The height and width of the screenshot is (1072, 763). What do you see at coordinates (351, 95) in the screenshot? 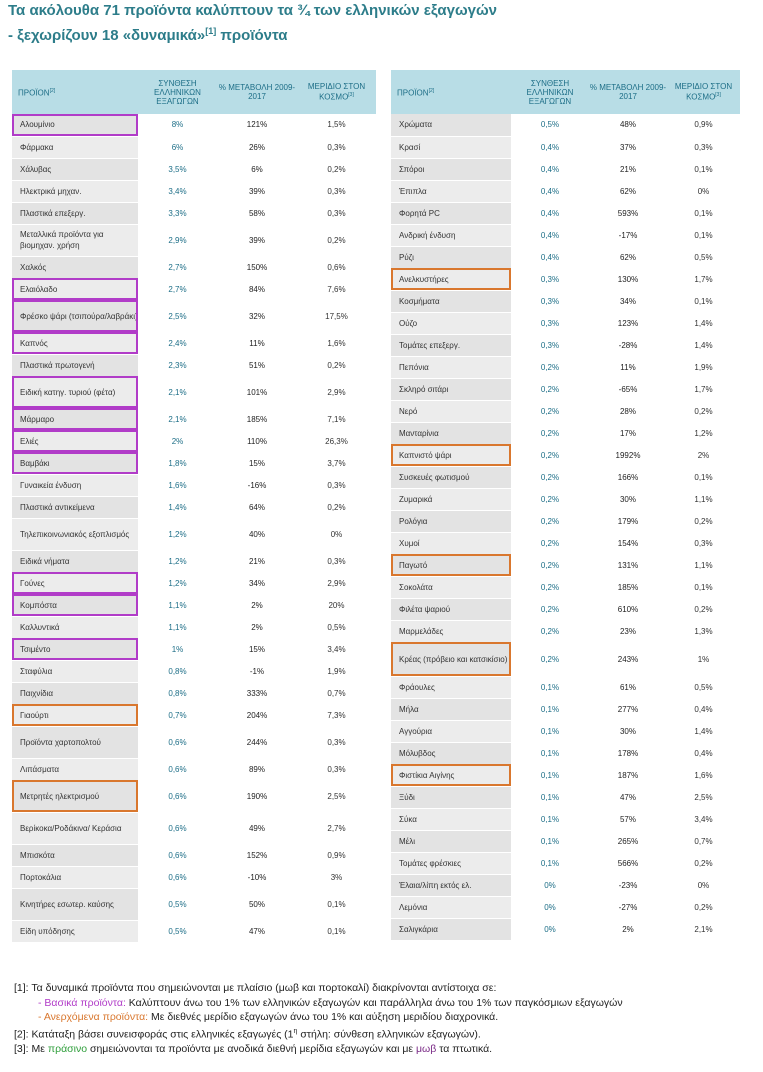
I see `header-share-footnote: [3]` at bounding box center [351, 95].